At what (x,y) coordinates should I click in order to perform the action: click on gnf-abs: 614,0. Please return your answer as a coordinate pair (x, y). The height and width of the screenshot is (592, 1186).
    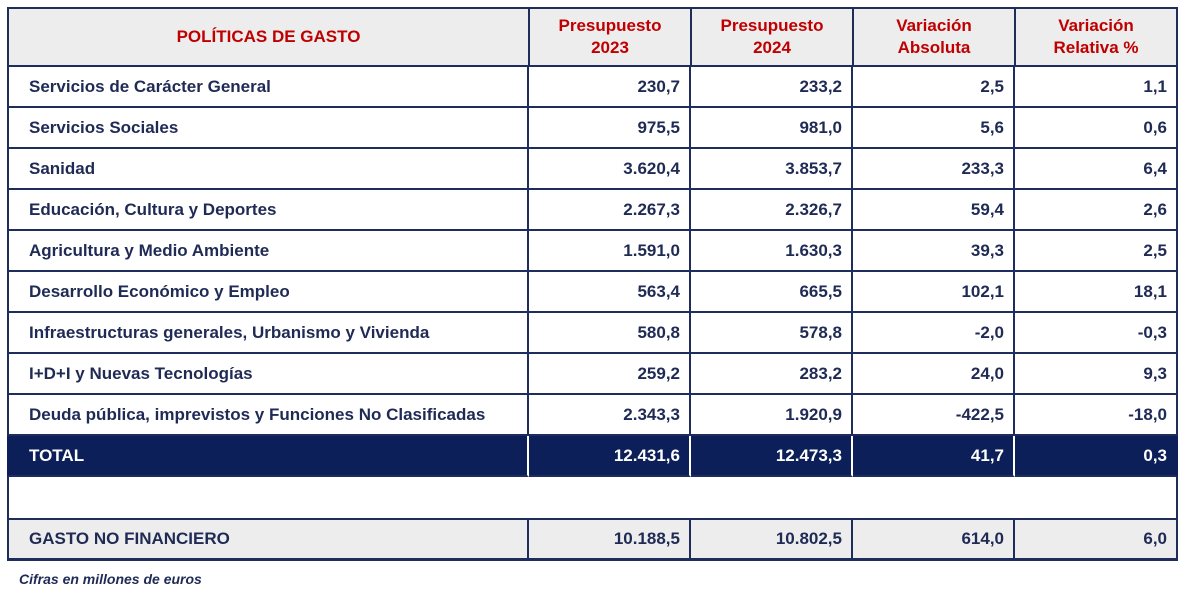
    Looking at the image, I should click on (934, 539).